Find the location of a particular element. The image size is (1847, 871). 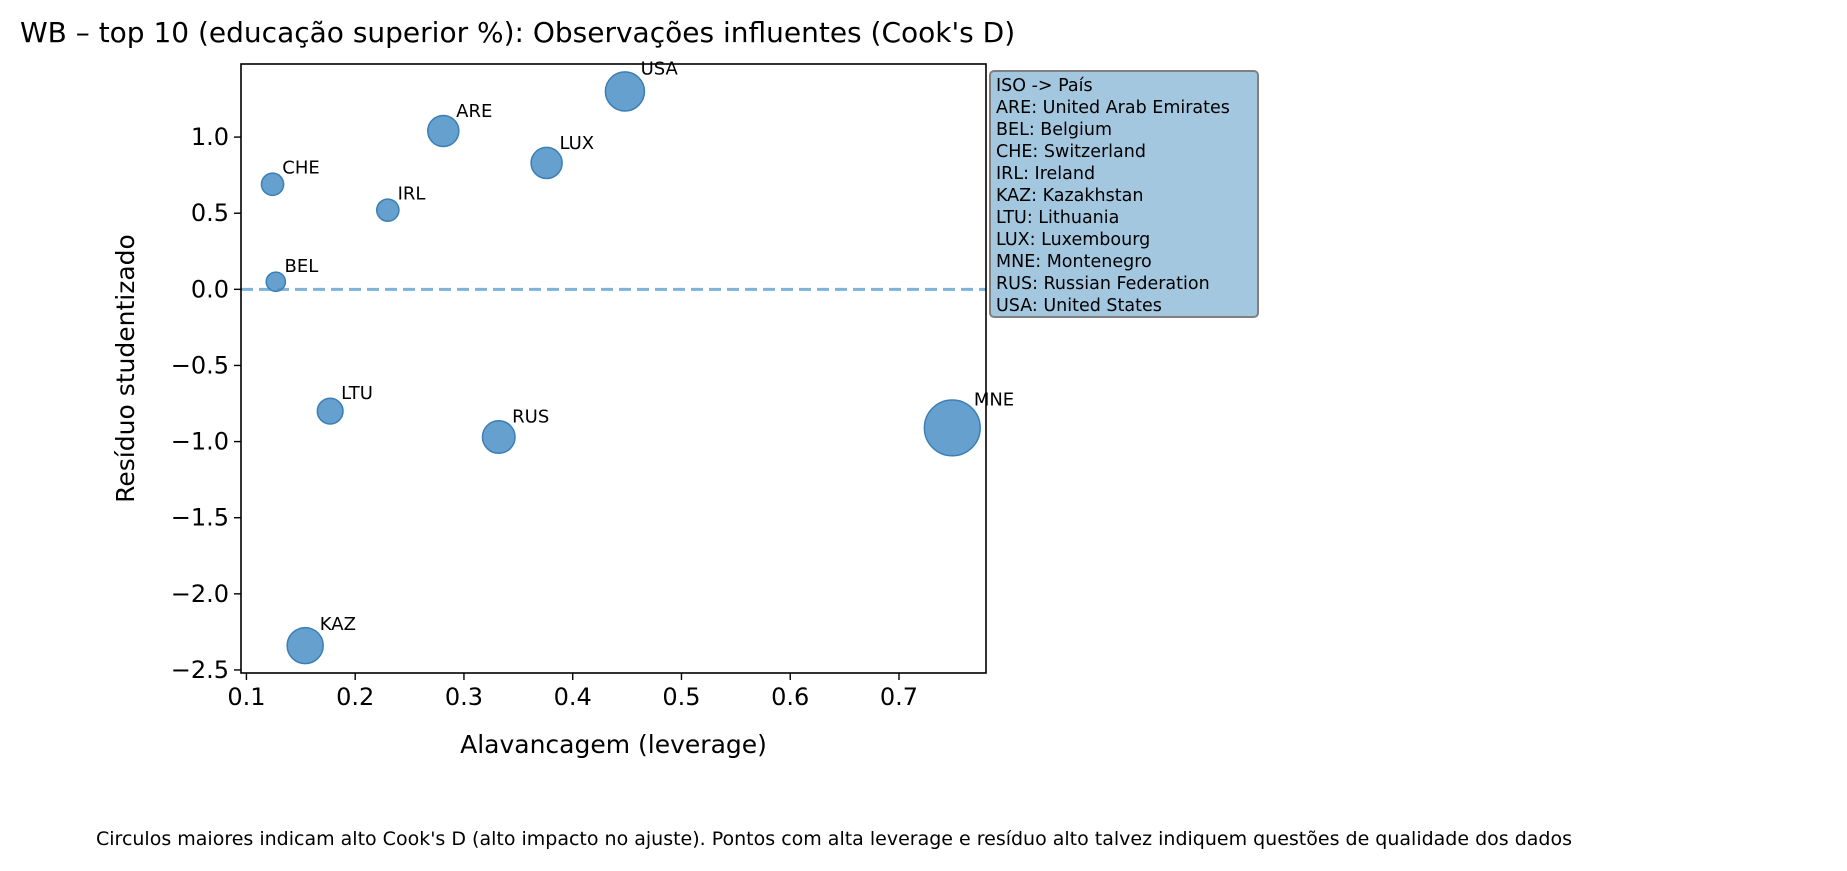

point-kaz is located at coordinates (305, 645).